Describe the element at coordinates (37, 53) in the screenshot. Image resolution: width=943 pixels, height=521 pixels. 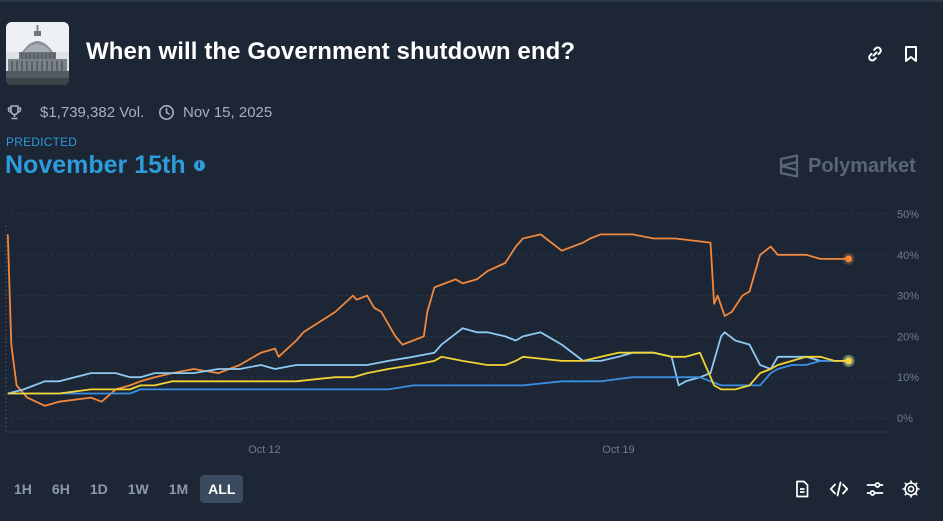
I see `capitol-building-image` at that location.